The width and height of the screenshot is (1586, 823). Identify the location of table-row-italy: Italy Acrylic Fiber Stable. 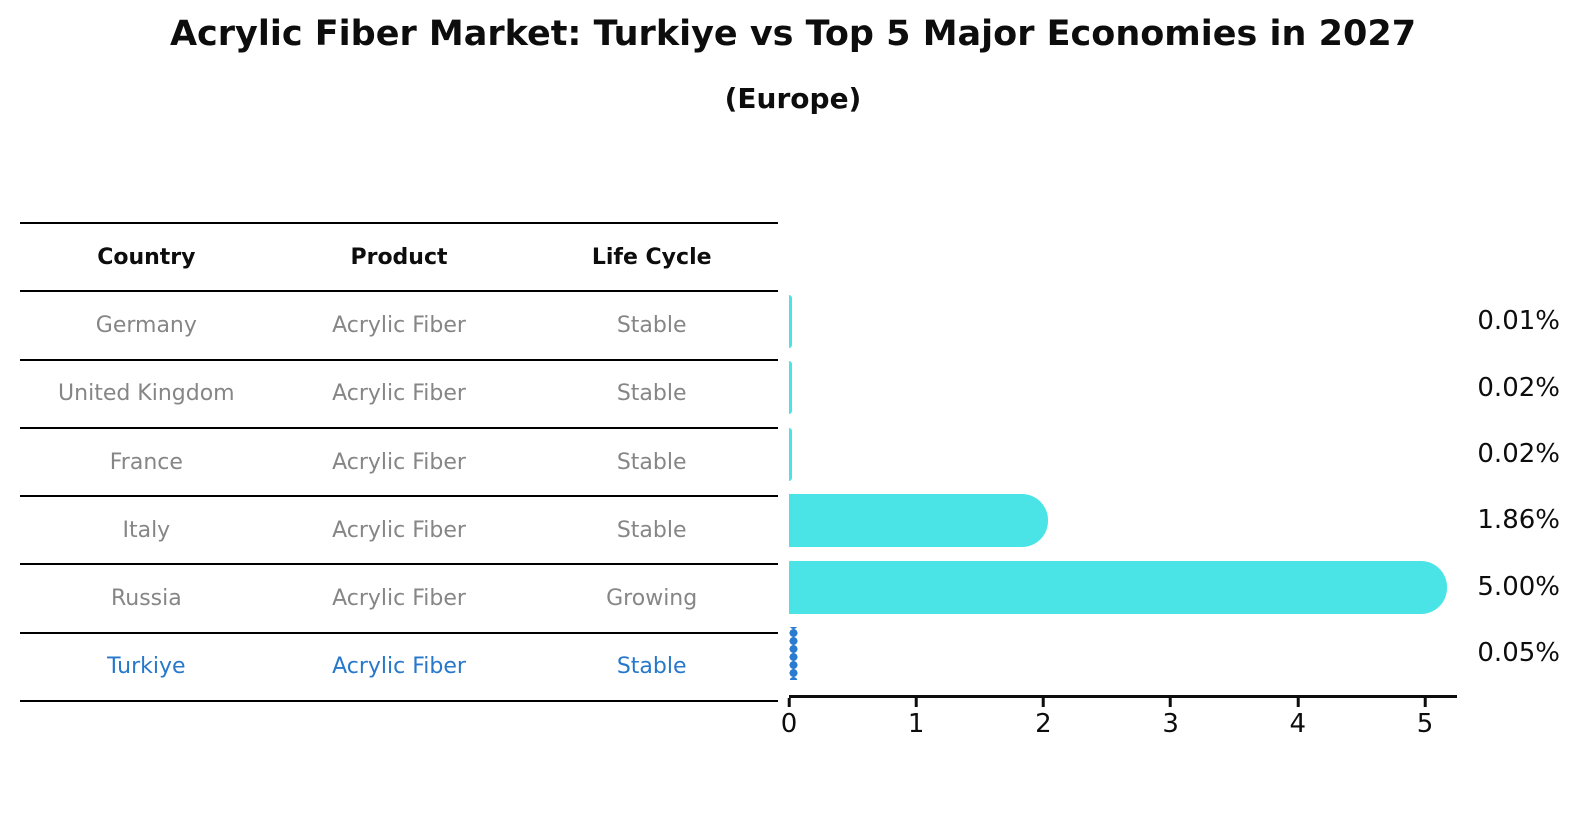
(399, 529).